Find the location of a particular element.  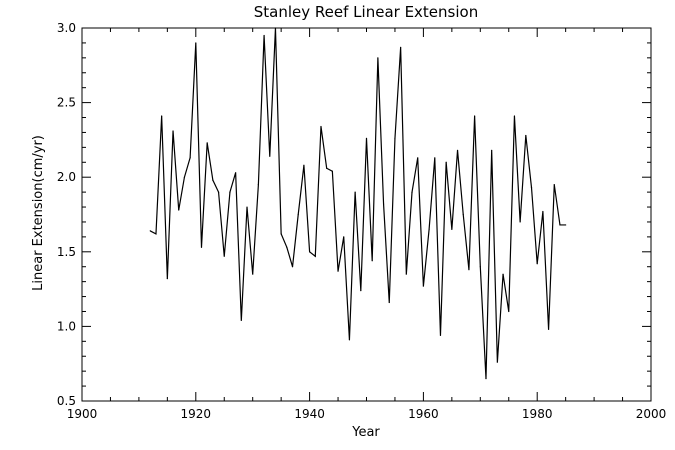

y-tick-label: 2.0 is located at coordinates (66, 177).